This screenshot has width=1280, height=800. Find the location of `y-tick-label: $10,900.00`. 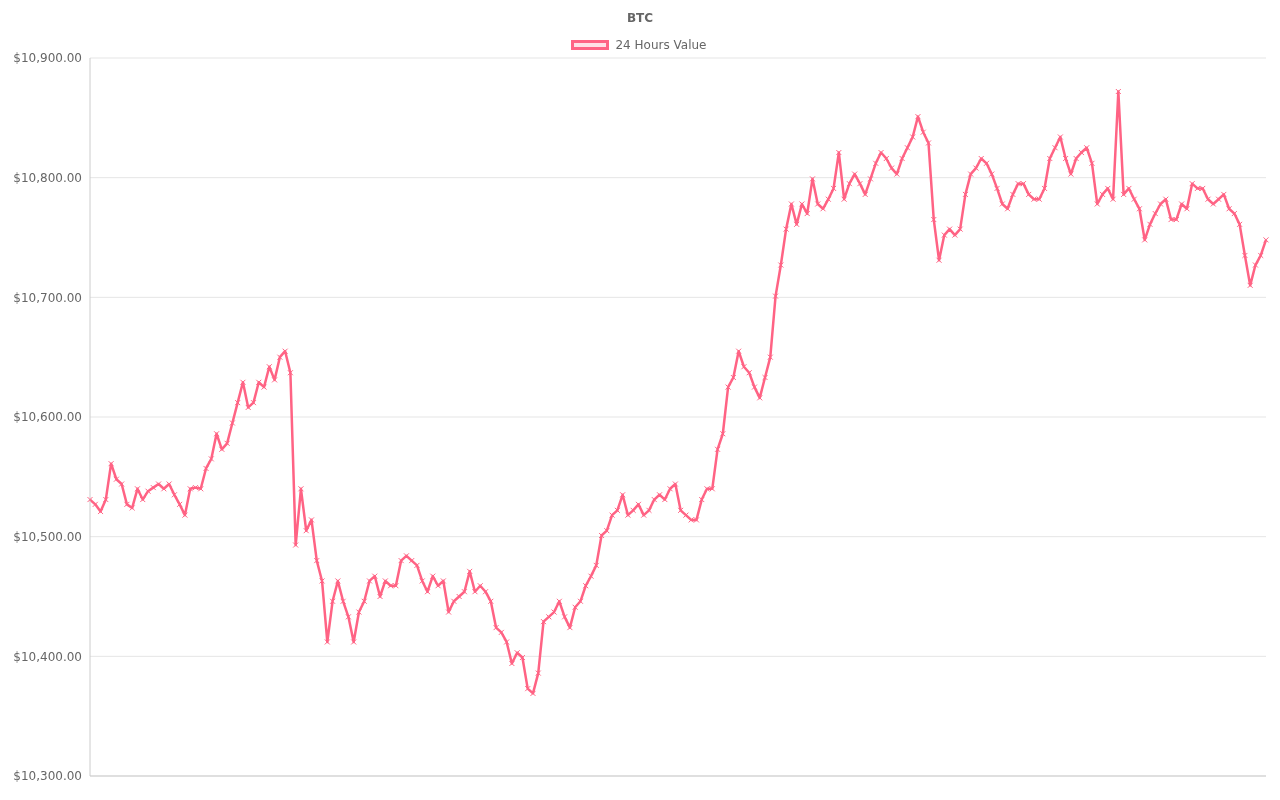

y-tick-label: $10,900.00 is located at coordinates (47, 58).